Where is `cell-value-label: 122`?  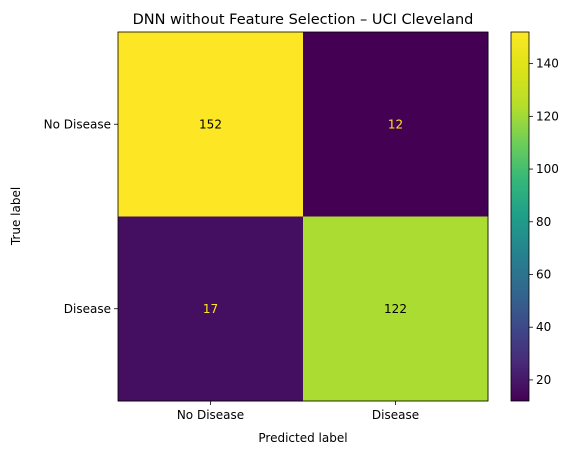 cell-value-label: 122 is located at coordinates (395, 309).